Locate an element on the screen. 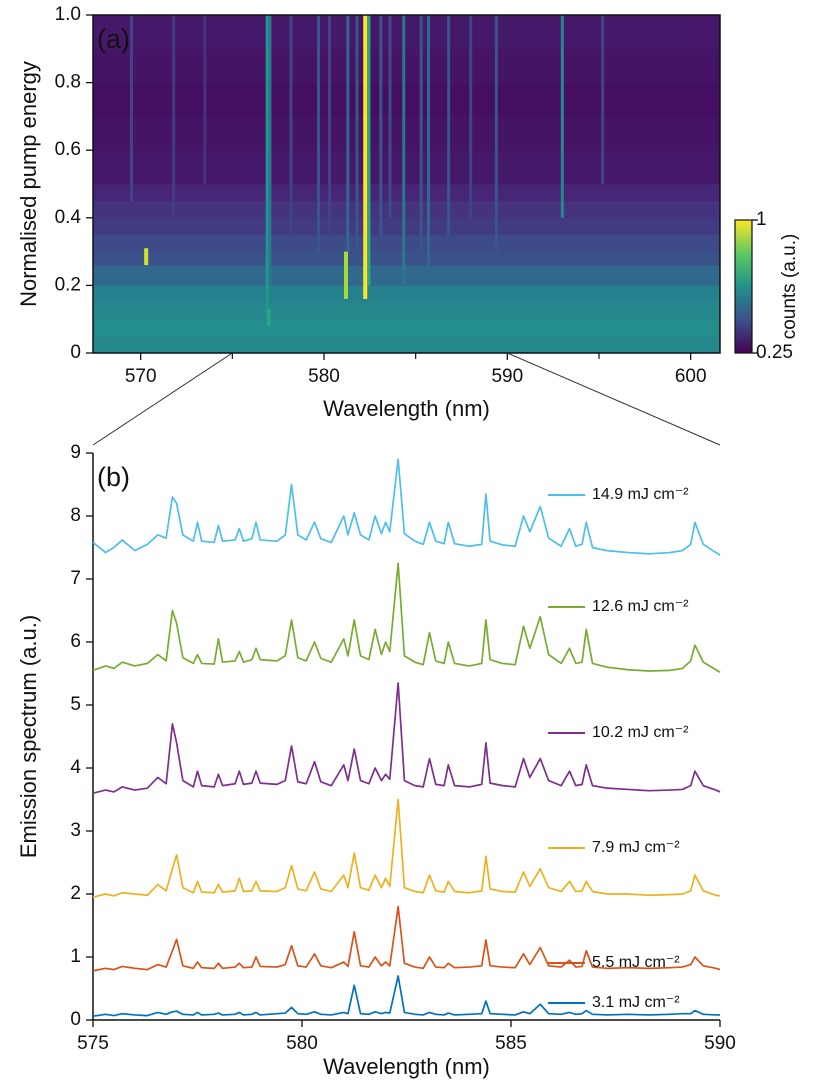  y-tick-label: 2 is located at coordinates (75, 893).